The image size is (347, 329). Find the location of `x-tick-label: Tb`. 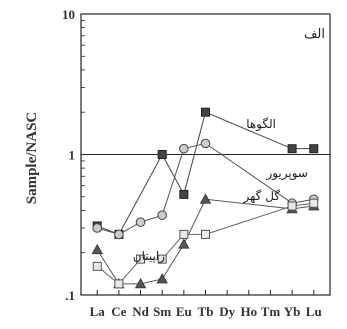

x-tick-label: Tb is located at coordinates (206, 311).